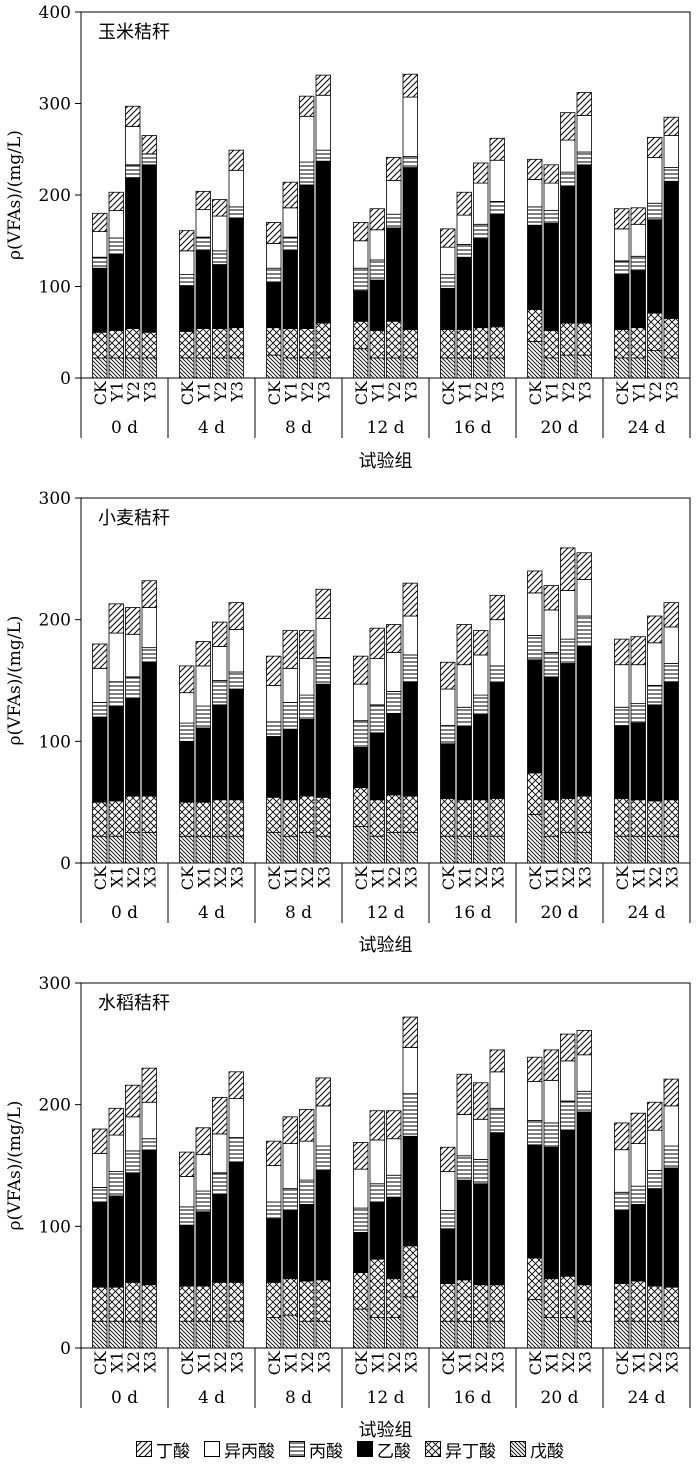 This screenshot has height=1470, width=700. What do you see at coordinates (386, 461) in the screenshot?
I see `x-axis-label: 试验组` at bounding box center [386, 461].